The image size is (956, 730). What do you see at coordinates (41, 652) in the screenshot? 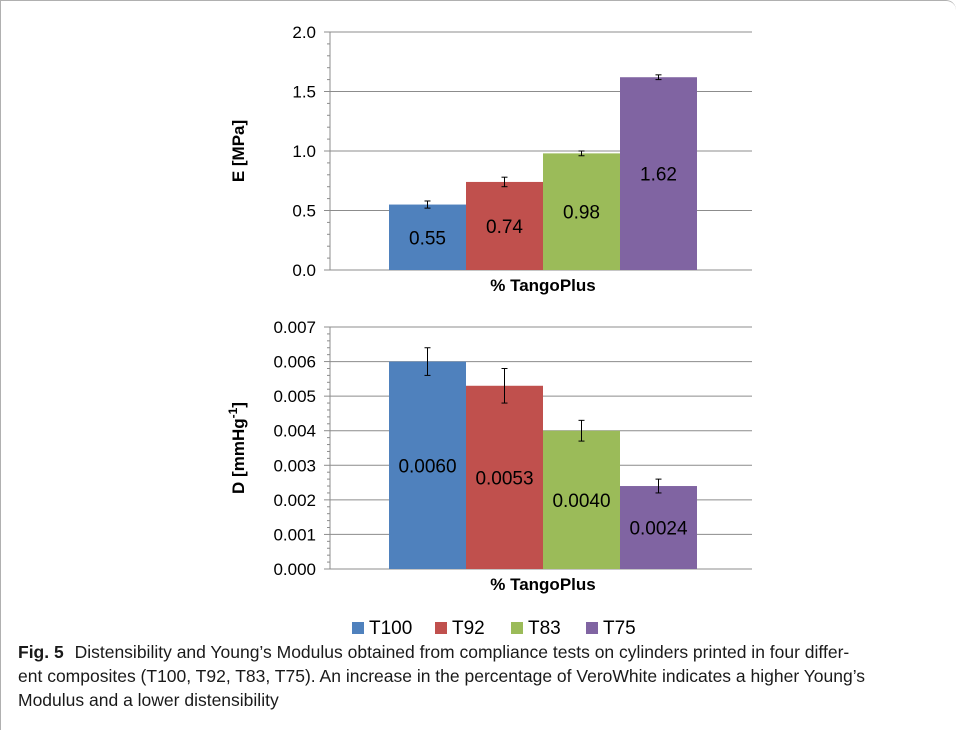
I see `caption-label: Fig. 5` at bounding box center [41, 652].